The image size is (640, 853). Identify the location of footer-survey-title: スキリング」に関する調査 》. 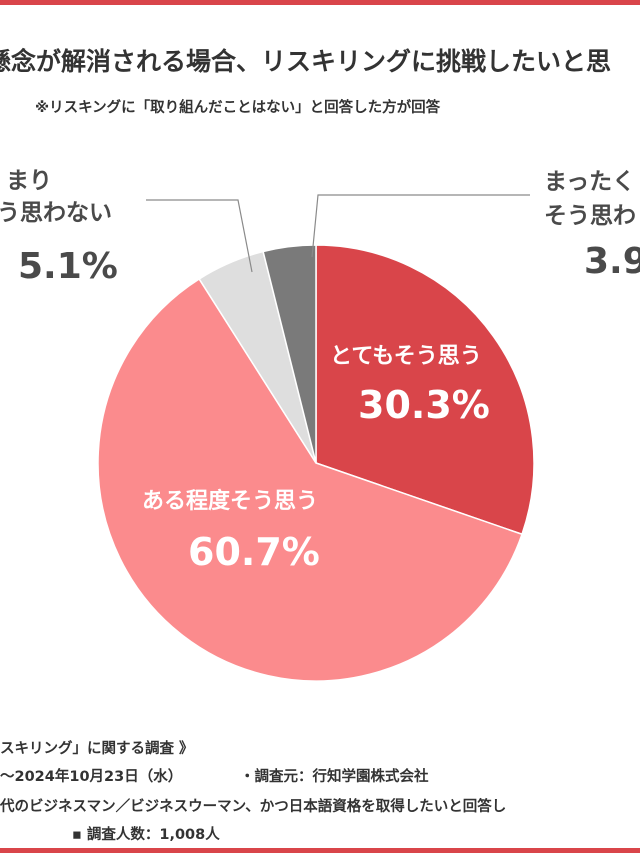
(97, 749).